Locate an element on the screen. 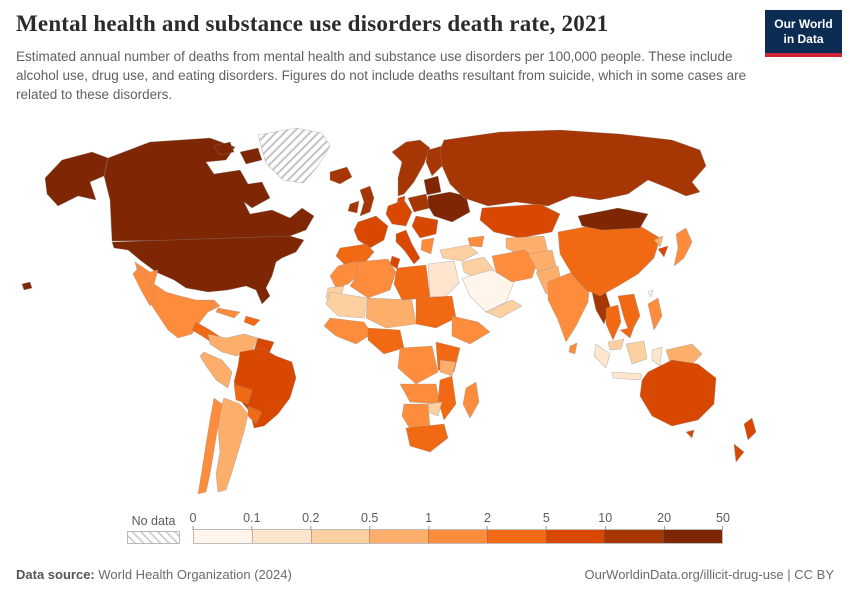 This screenshot has height=600, width=850. region-mauritania-mali is located at coordinates (347, 305).